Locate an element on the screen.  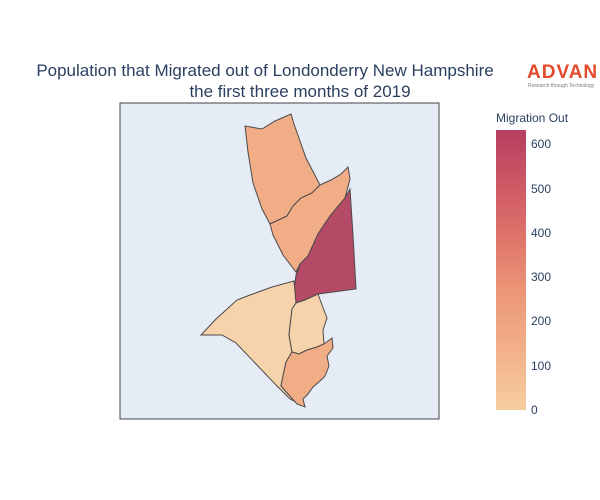
colorbar-tick-label: 200 is located at coordinates (541, 321).